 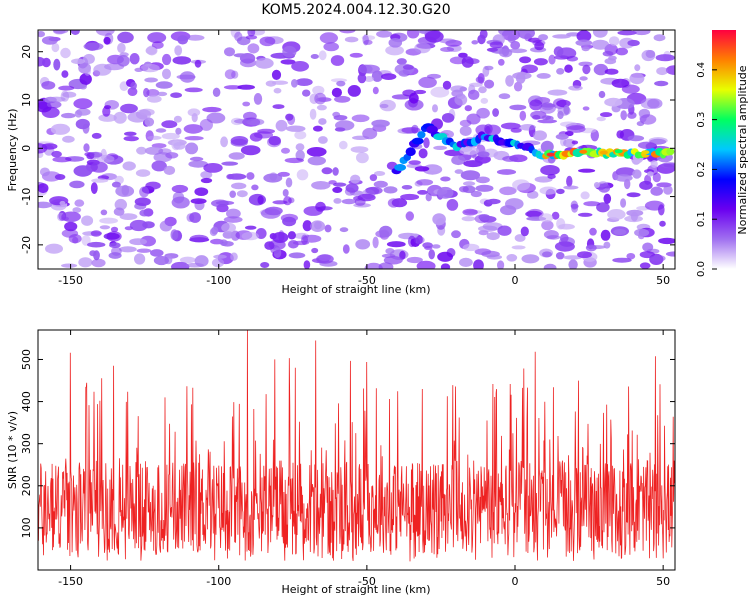 I want to click on y-tick-label: 300, so click(x=26, y=443).